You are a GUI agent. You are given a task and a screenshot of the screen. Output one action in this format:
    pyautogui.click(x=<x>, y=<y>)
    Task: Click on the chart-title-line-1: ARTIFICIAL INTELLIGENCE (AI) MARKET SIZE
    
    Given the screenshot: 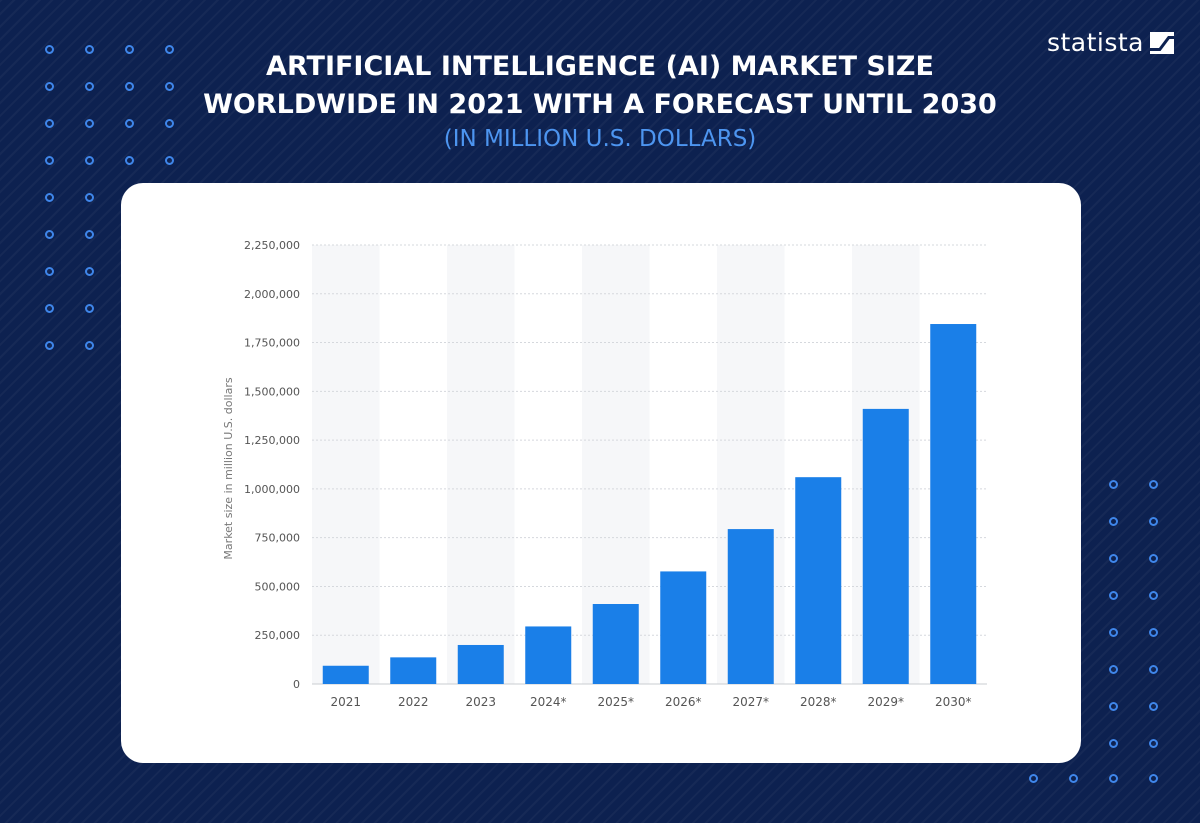 What is the action you would take?
    pyautogui.click(x=600, y=66)
    